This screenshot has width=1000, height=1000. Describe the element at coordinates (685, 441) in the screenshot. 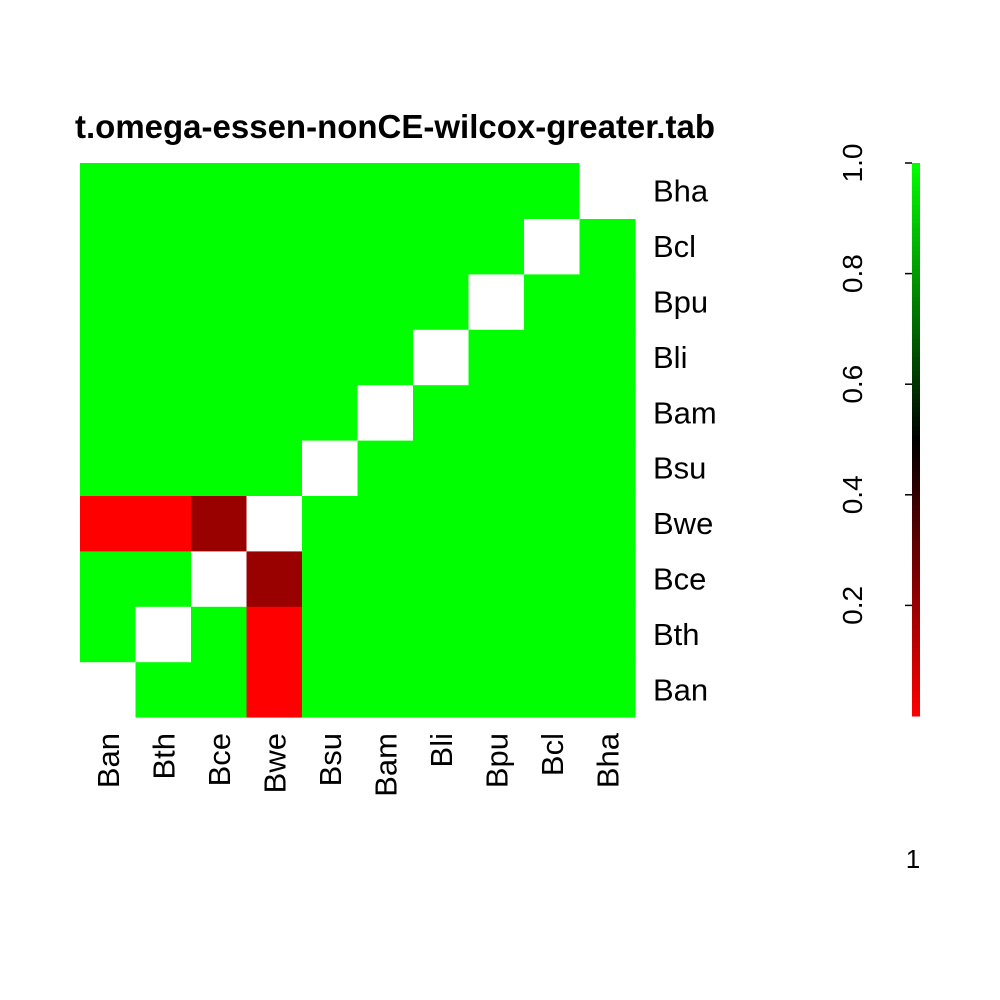

I see `row-labels: Ban Bth Bce Bwe Bsu Bam Bli Bpu Bcl Bha` at that location.